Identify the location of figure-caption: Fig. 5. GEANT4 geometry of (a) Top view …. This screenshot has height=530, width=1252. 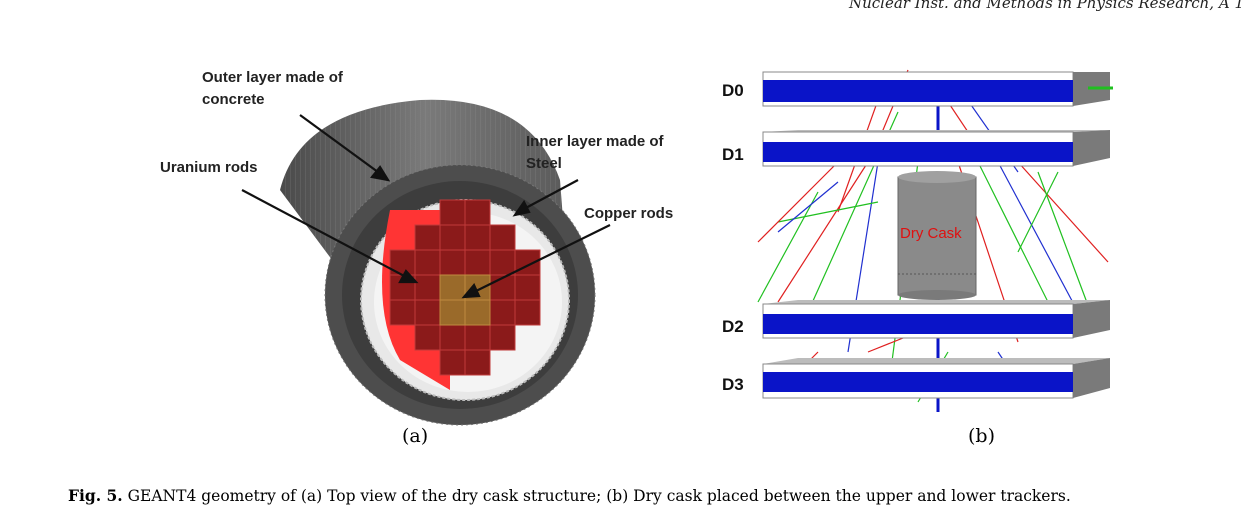
(653, 495).